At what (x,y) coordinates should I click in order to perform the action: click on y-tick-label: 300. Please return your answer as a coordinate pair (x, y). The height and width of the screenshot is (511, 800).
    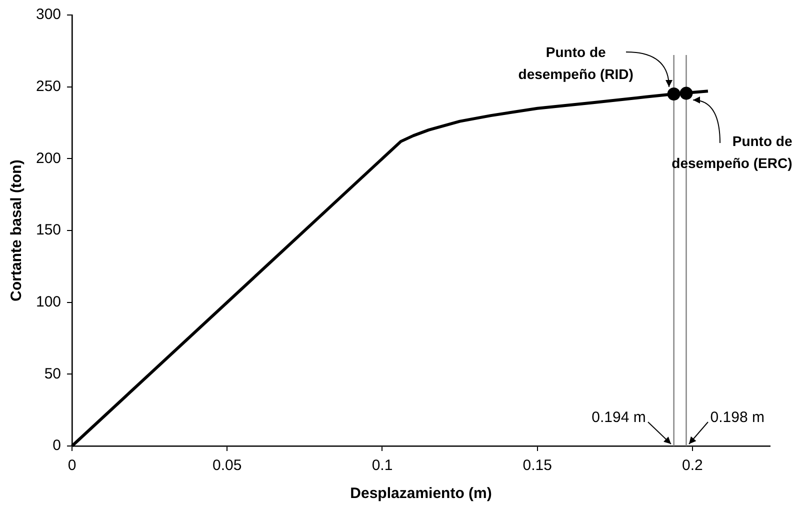
    Looking at the image, I should click on (49, 15).